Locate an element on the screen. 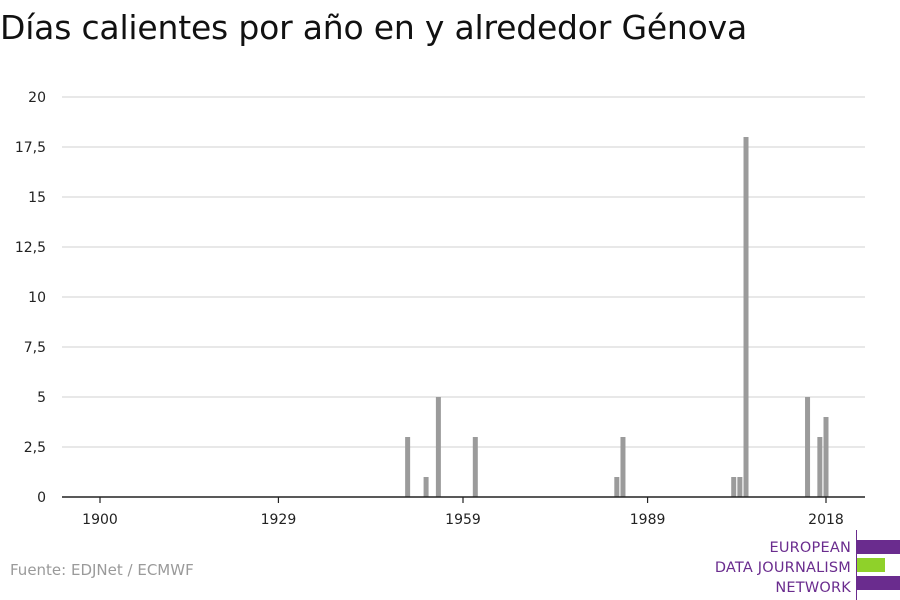 Image resolution: width=900 pixels, height=600 pixels. y-tick-label: 17,5 is located at coordinates (30, 148).